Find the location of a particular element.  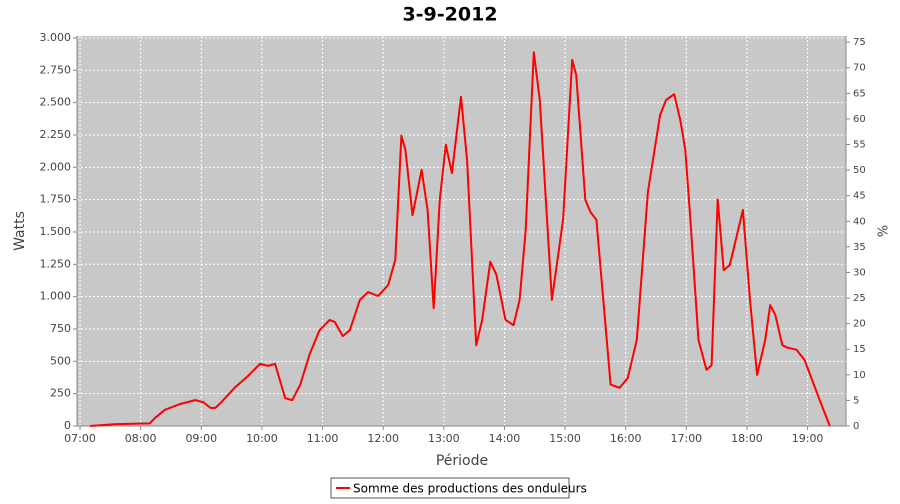

y2-tick-label: 15 is located at coordinates (859, 349).